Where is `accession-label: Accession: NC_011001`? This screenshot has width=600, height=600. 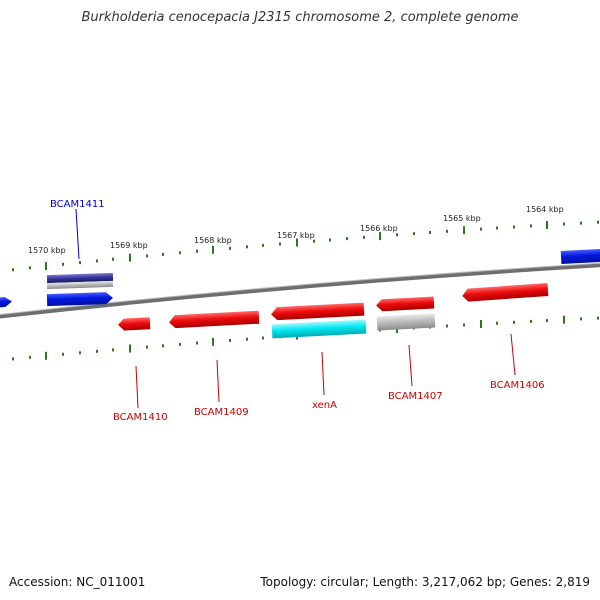 accession-label: Accession: NC_011001 is located at coordinates (77, 582).